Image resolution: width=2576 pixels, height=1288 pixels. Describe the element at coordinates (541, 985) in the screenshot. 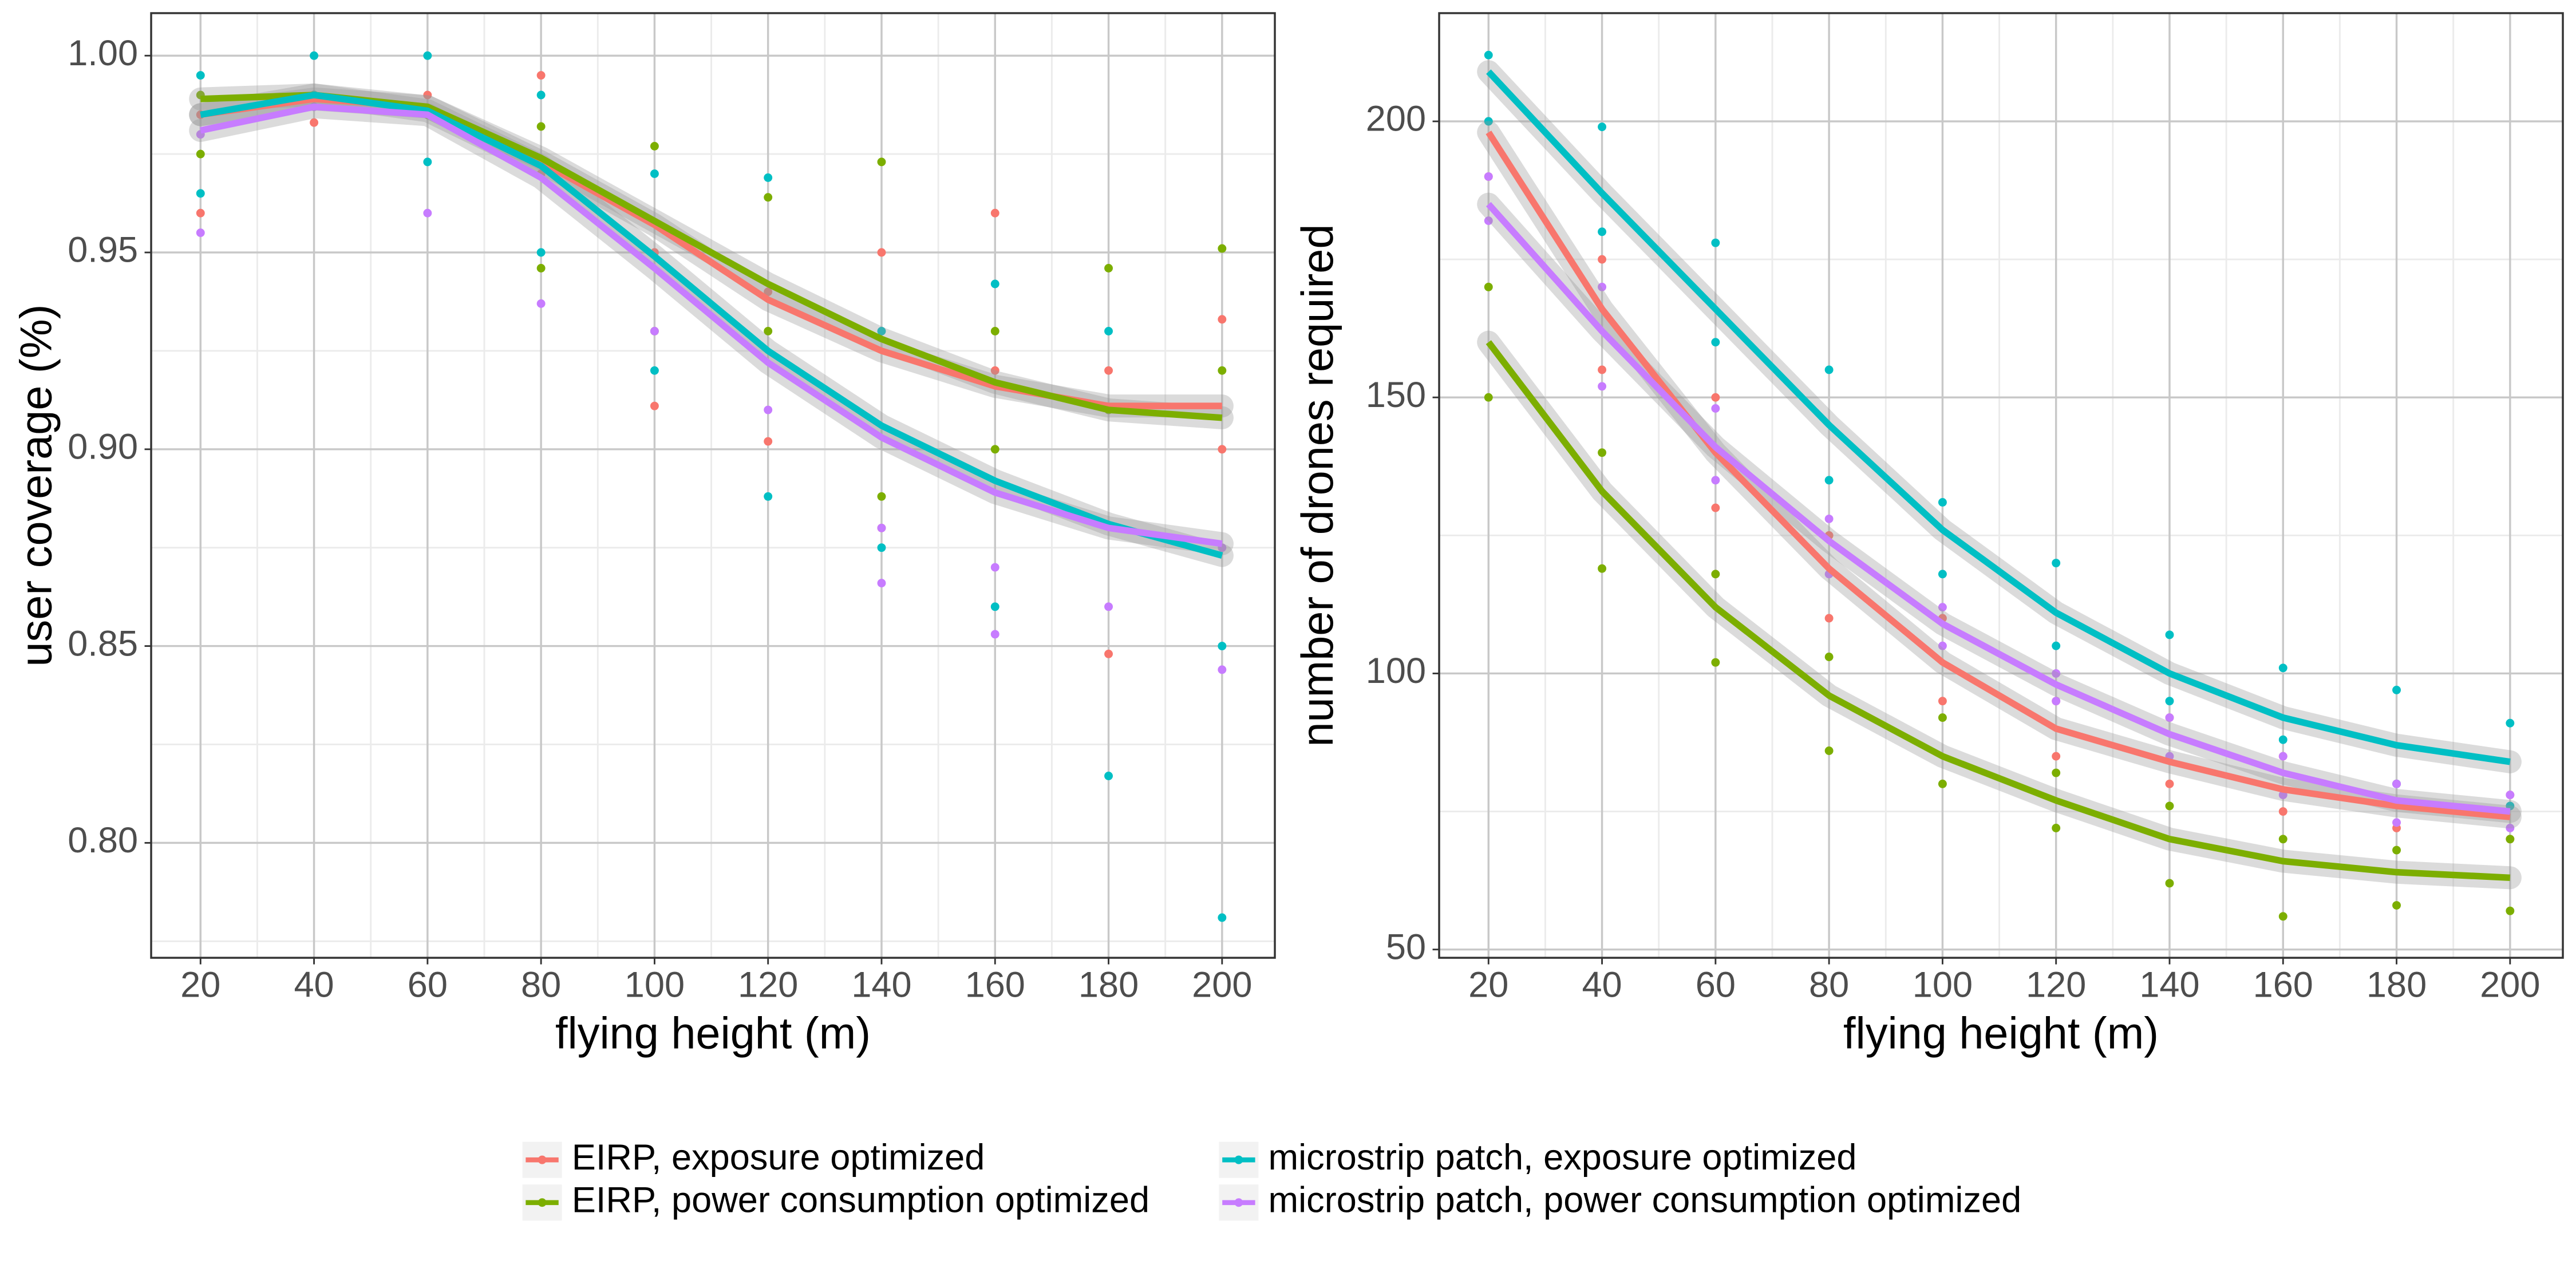

I see `x-tick-label: 80` at that location.